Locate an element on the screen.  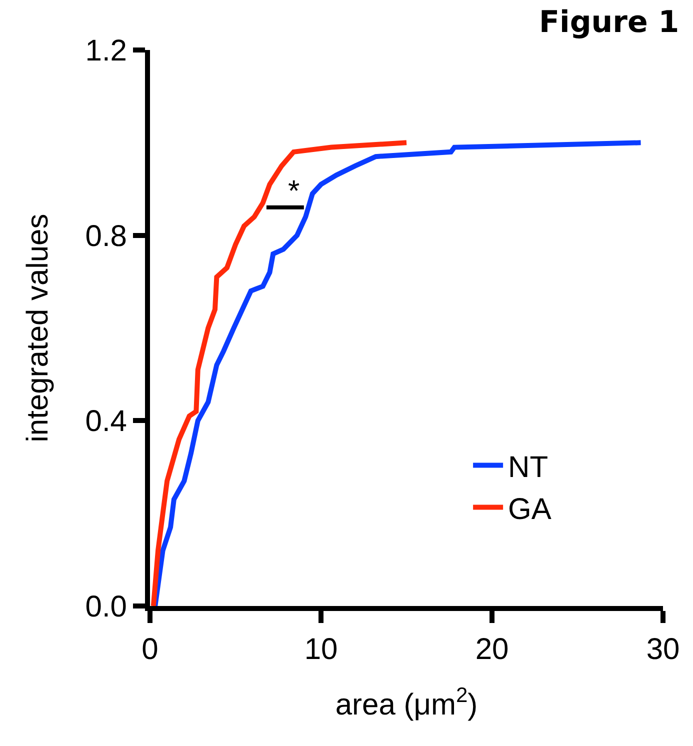
x-tick-label: 10 is located at coordinates (321, 649).